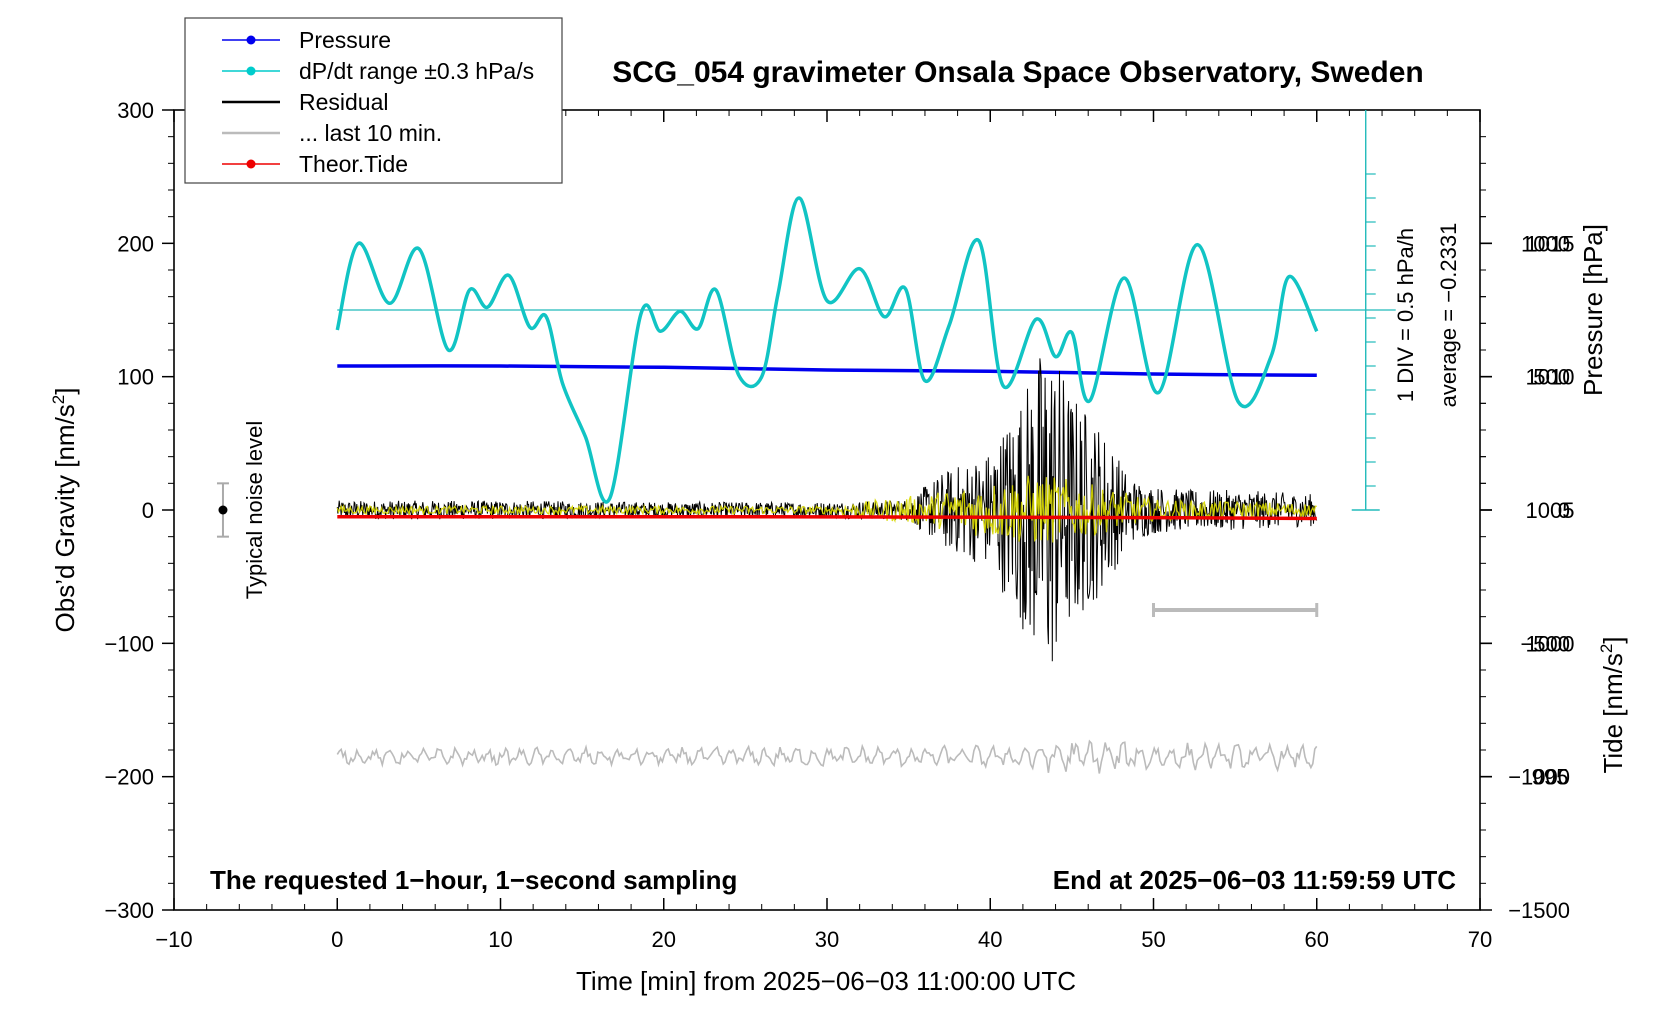  I want to click on legend-label: dP/dt range ±0.3 hPa/s, so click(416, 71).